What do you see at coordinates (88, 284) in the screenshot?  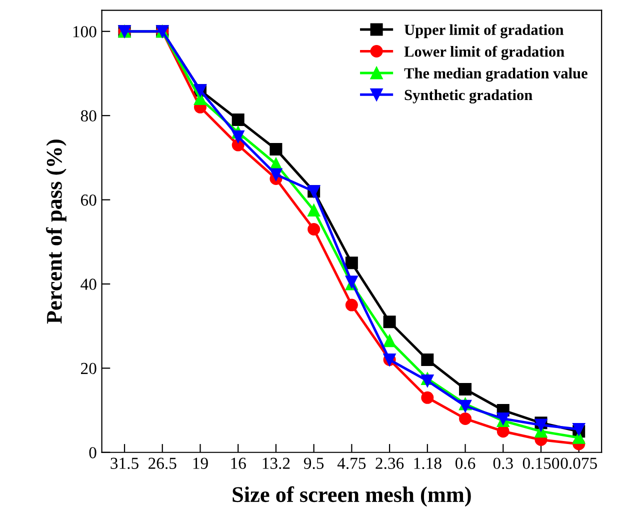 I see `y-tick-label: 40` at bounding box center [88, 284].